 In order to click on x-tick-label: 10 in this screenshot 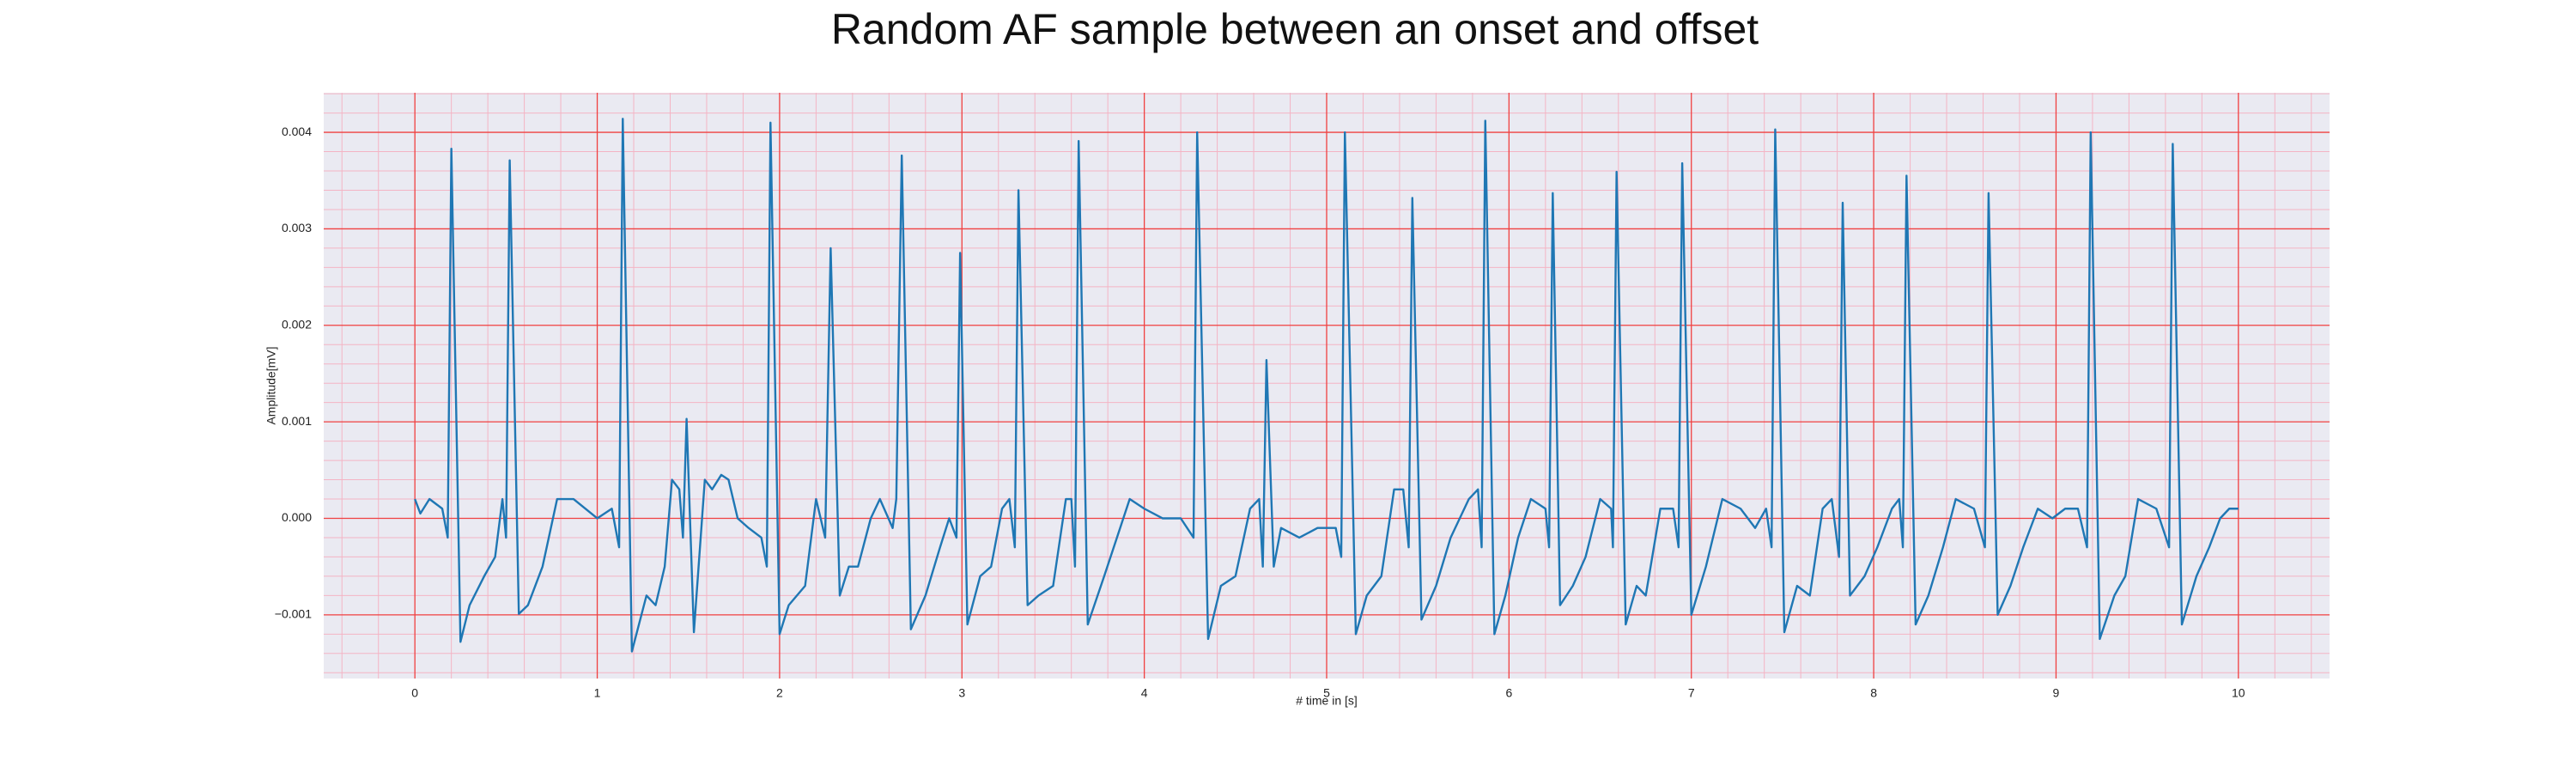, I will do `click(2238, 693)`.